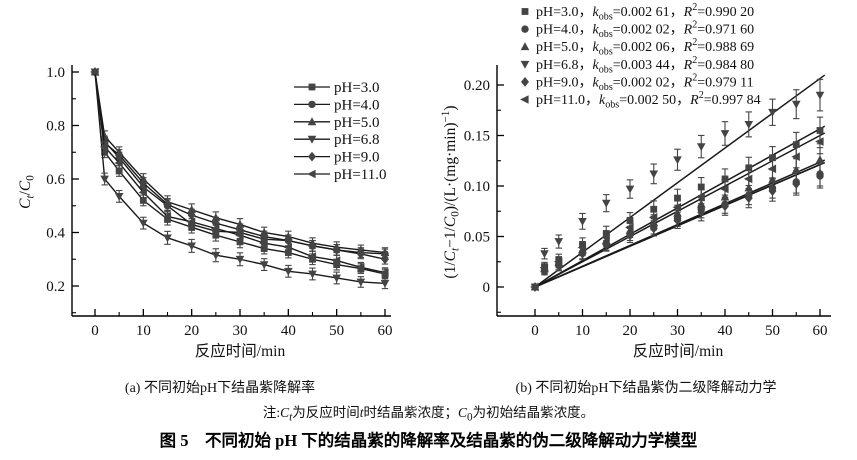 This screenshot has height=460, width=857. Describe the element at coordinates (357, 105) in the screenshot. I see `svg-text: pH=4.0` at that location.